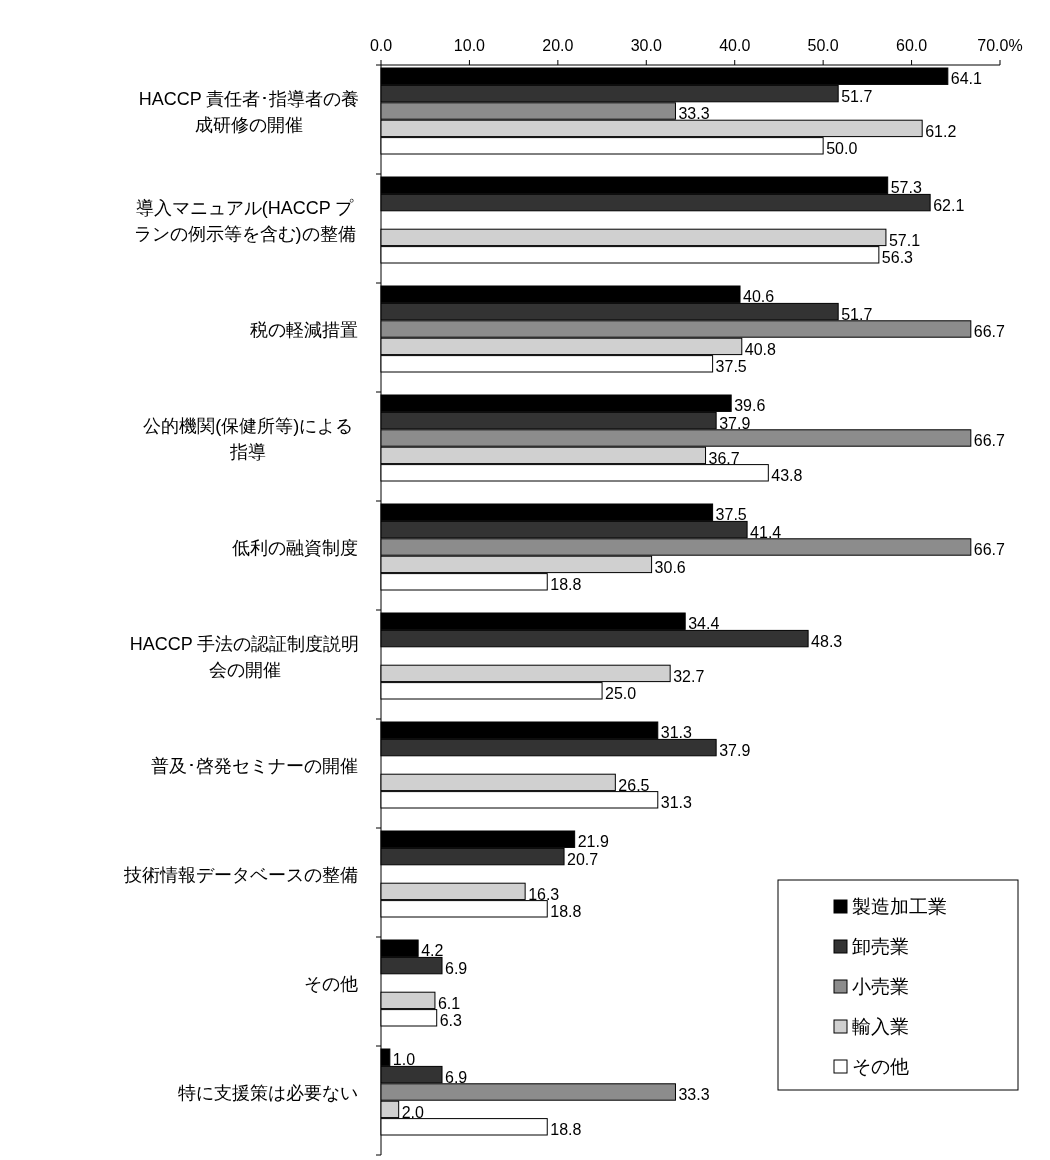 The image size is (1050, 1160). I want to click on data-label: 20.7, so click(583, 859).